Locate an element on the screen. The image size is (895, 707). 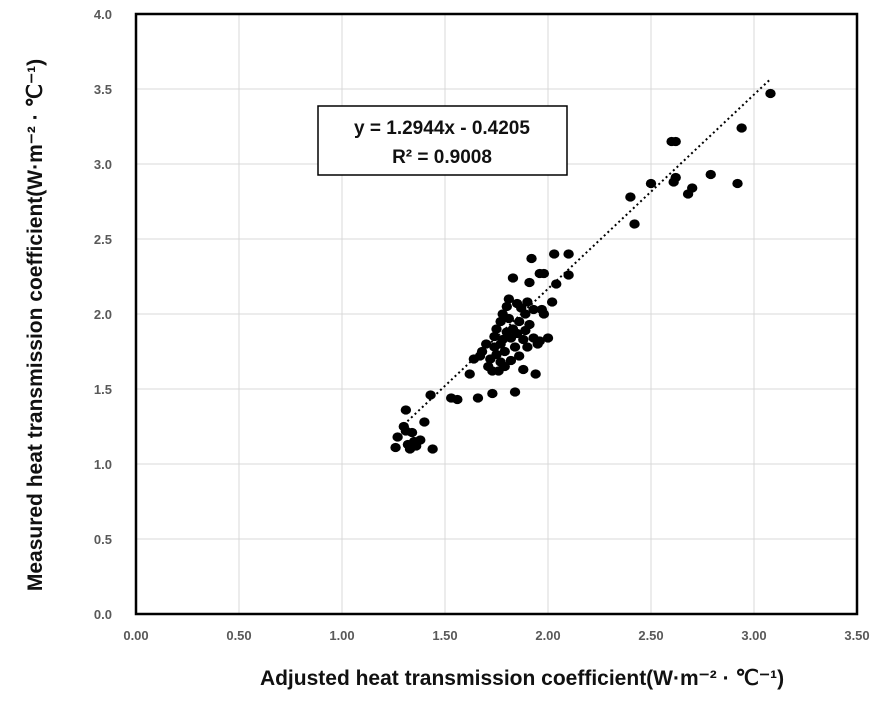
y-tick-label: 2.5 is located at coordinates (103, 239).